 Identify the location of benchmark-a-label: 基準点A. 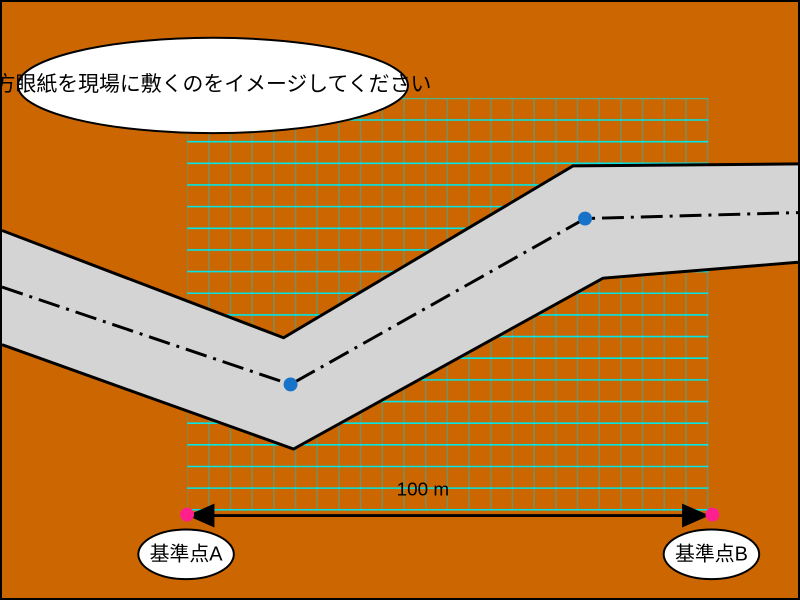
(187, 554).